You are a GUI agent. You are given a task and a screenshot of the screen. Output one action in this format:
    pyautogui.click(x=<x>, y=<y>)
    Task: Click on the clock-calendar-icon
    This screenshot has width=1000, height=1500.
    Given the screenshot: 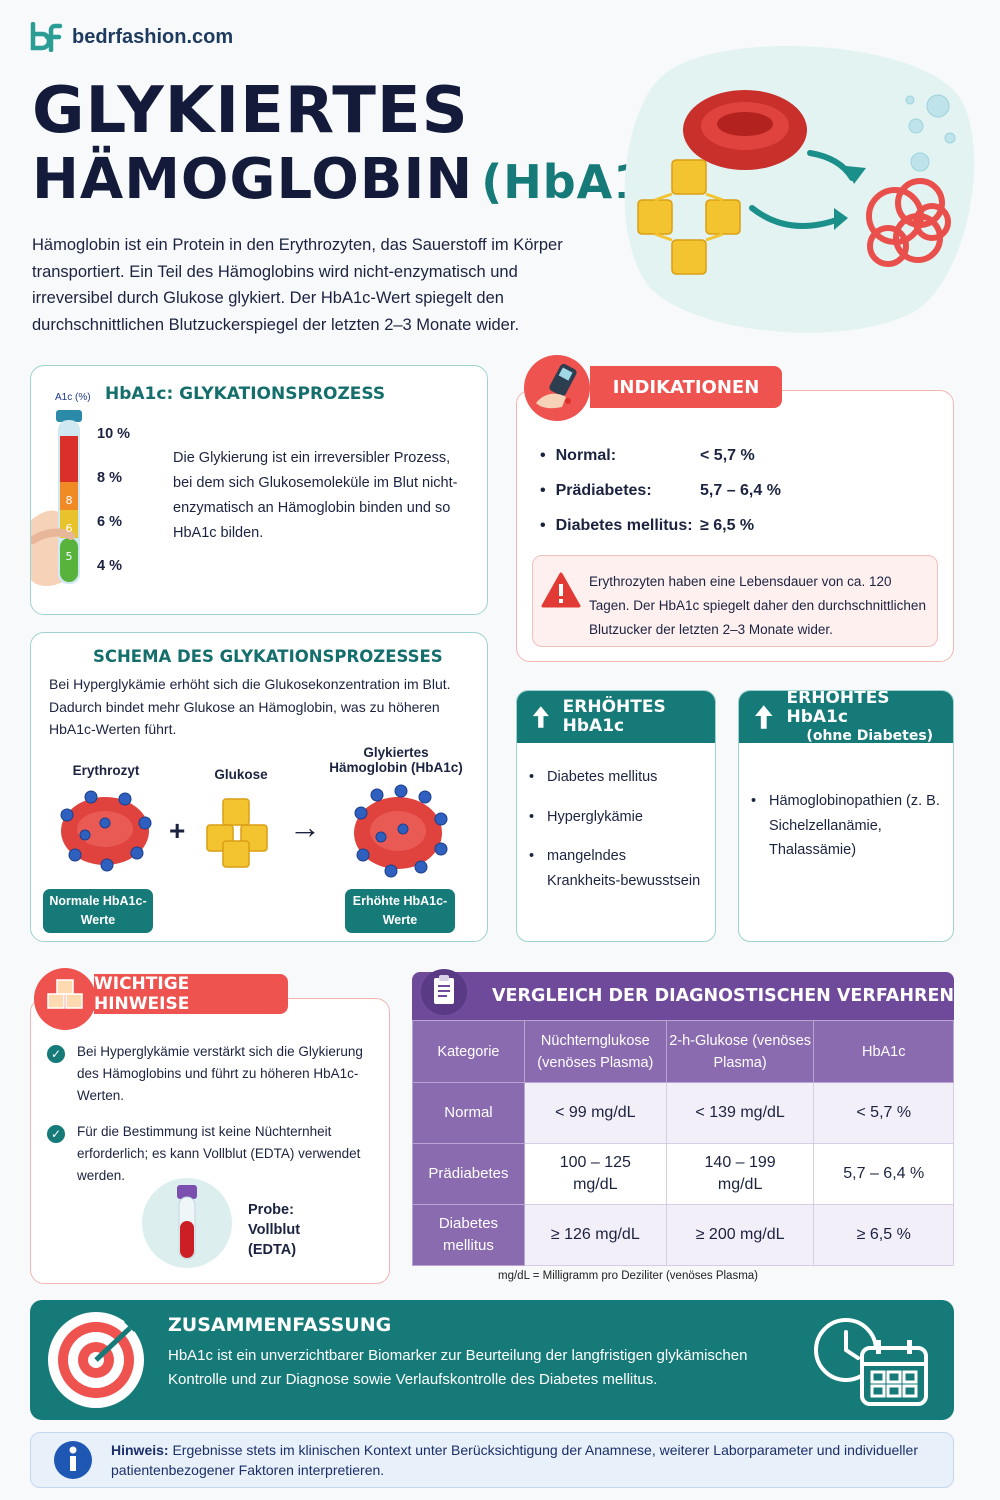 What is the action you would take?
    pyautogui.click(x=871, y=1362)
    